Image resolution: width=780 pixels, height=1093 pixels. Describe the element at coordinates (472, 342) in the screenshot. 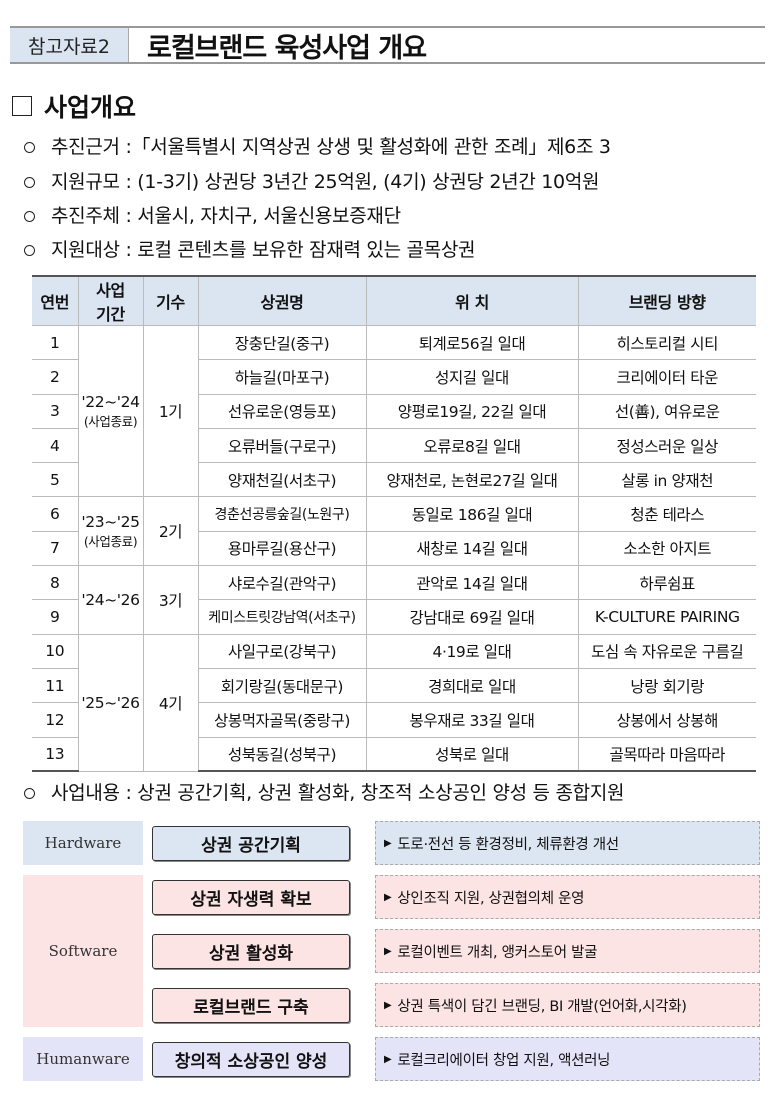

I see `cell-location: 퇴계로56길 일대` at that location.